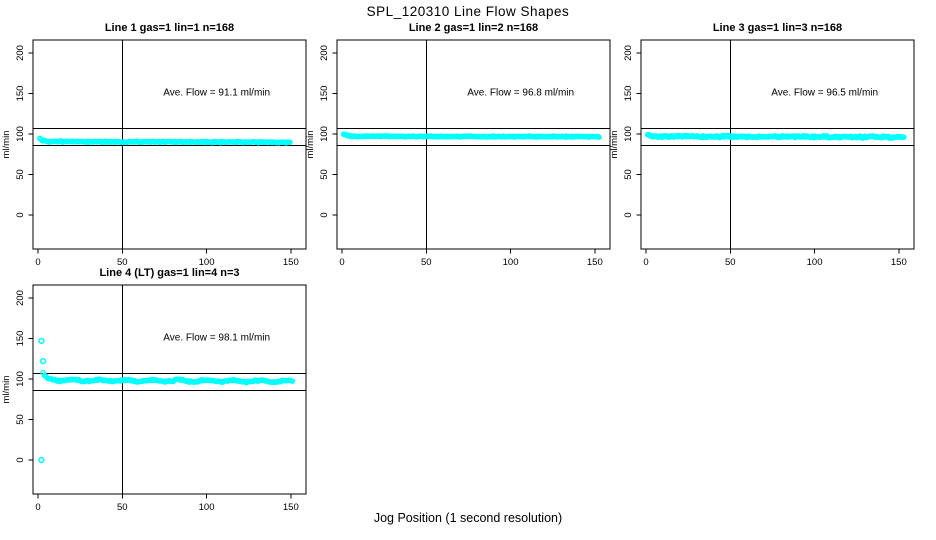  Describe the element at coordinates (824, 93) in the screenshot. I see `ave-flow-annotation: Ave. Flow = 96.5 ml/min` at that location.